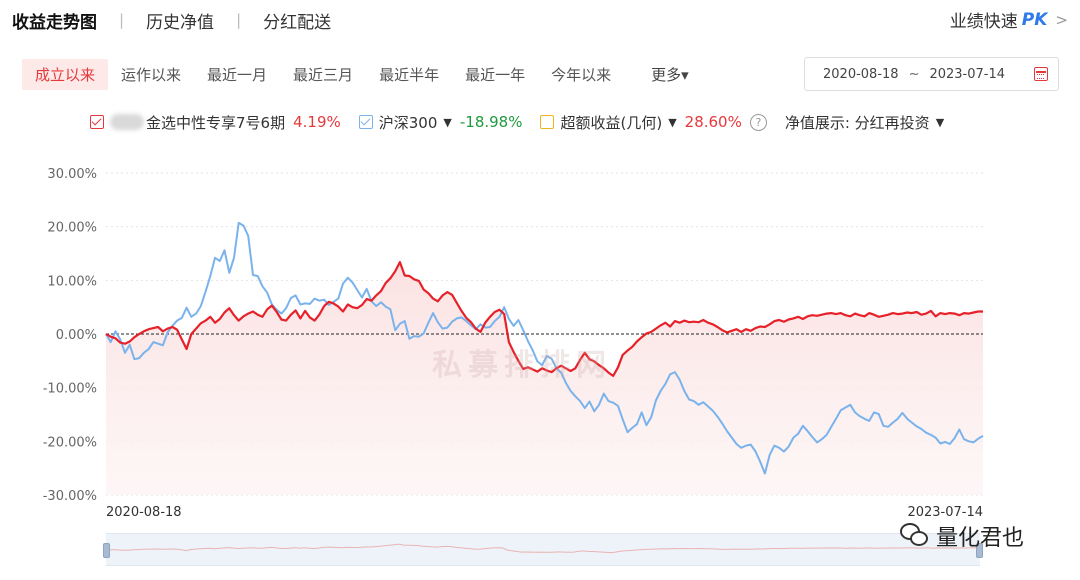  I want to click on legend-item-fund: 金选中性专享7号6期 4.19%, so click(215, 122).